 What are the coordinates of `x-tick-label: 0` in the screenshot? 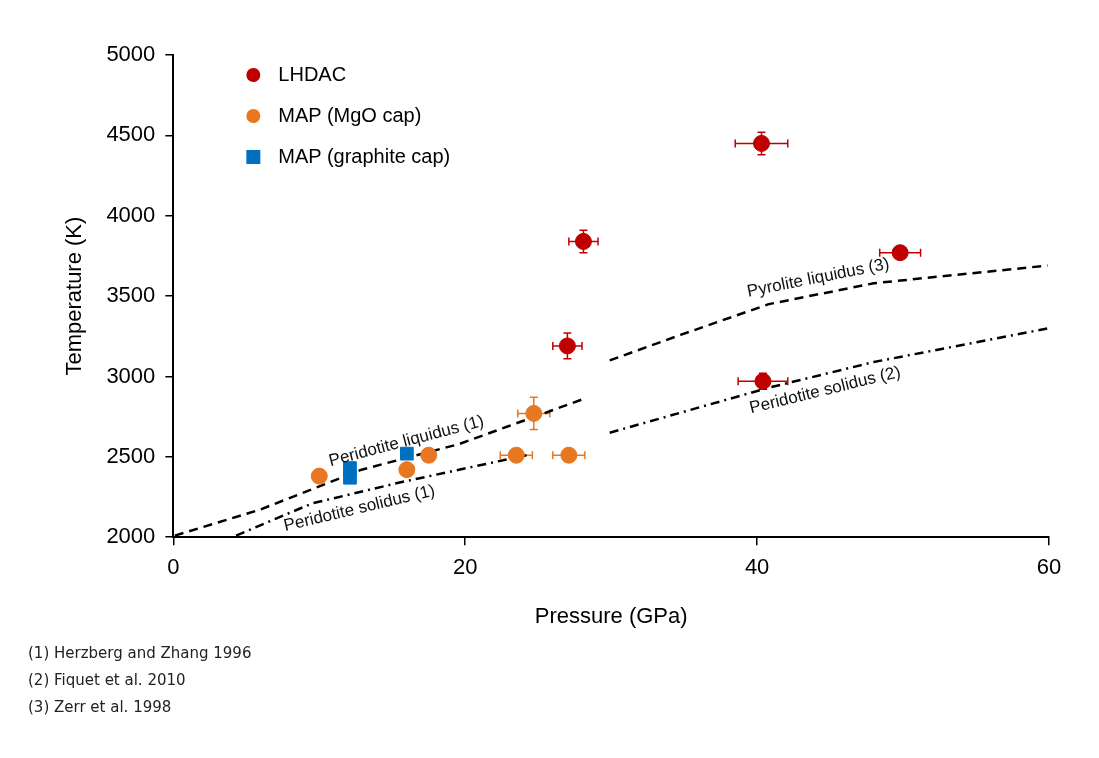 It's located at (173, 567).